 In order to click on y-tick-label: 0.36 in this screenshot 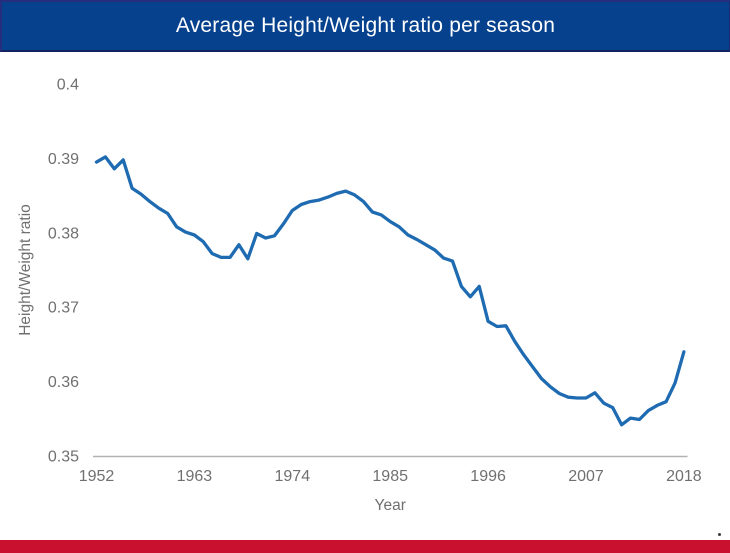, I will do `click(63, 382)`.